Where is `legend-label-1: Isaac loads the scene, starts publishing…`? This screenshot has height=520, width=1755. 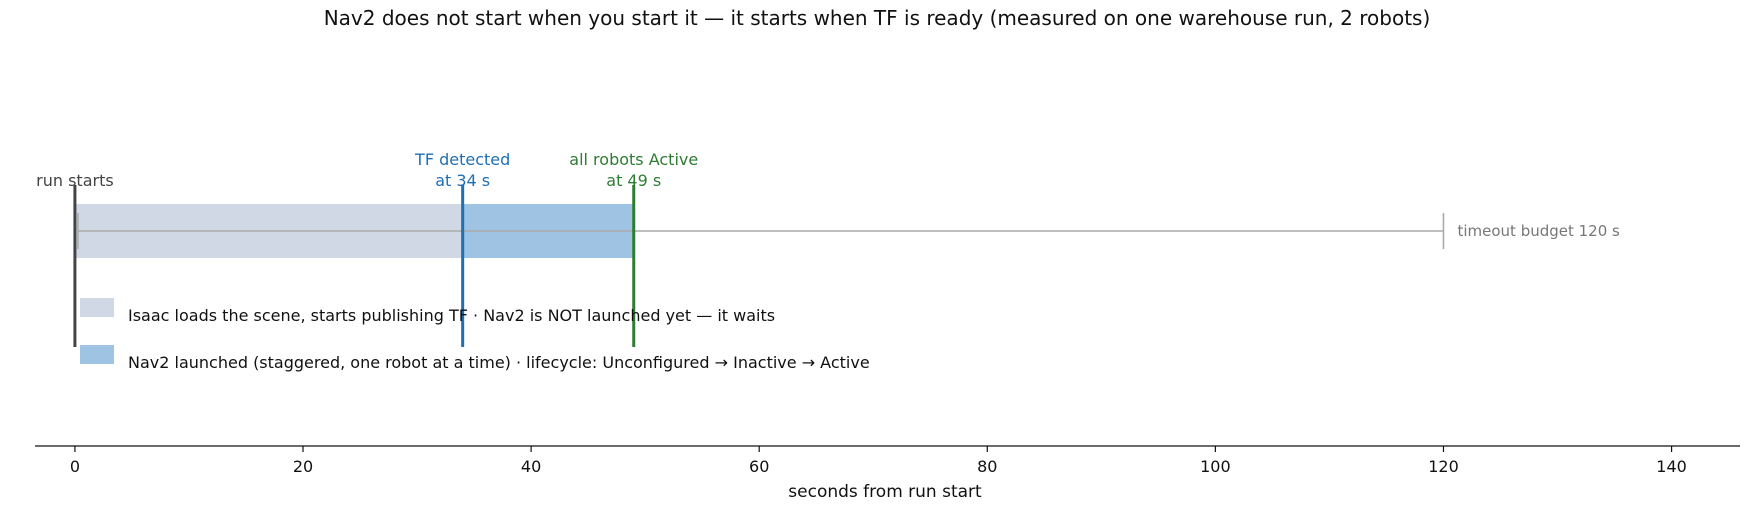 legend-label-1: Isaac loads the scene, starts publishing… is located at coordinates (451, 315).